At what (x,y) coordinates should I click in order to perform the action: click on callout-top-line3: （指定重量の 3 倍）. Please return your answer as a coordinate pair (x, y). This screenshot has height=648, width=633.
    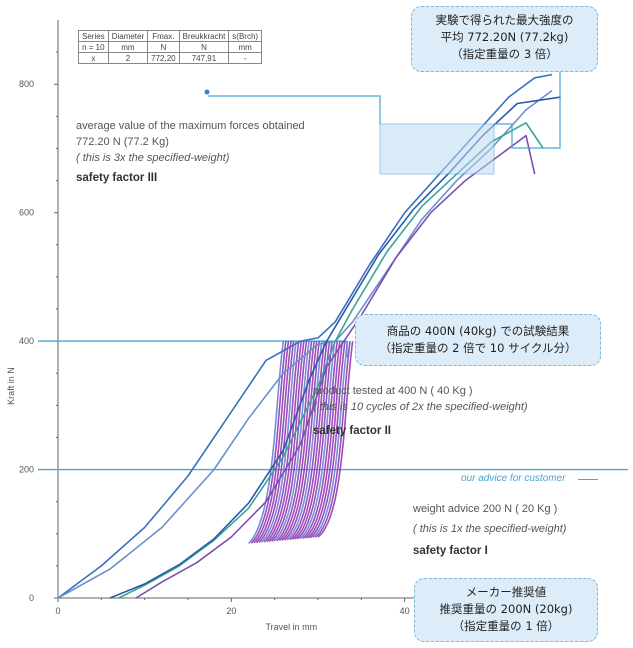
    Looking at the image, I should click on (504, 54).